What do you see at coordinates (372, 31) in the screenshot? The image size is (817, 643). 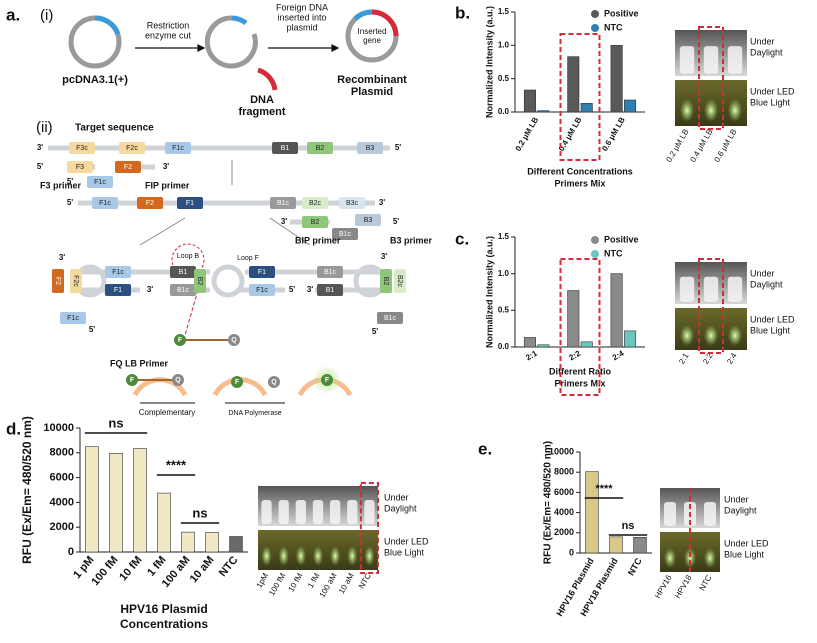 I see `label: Inserted` at bounding box center [372, 31].